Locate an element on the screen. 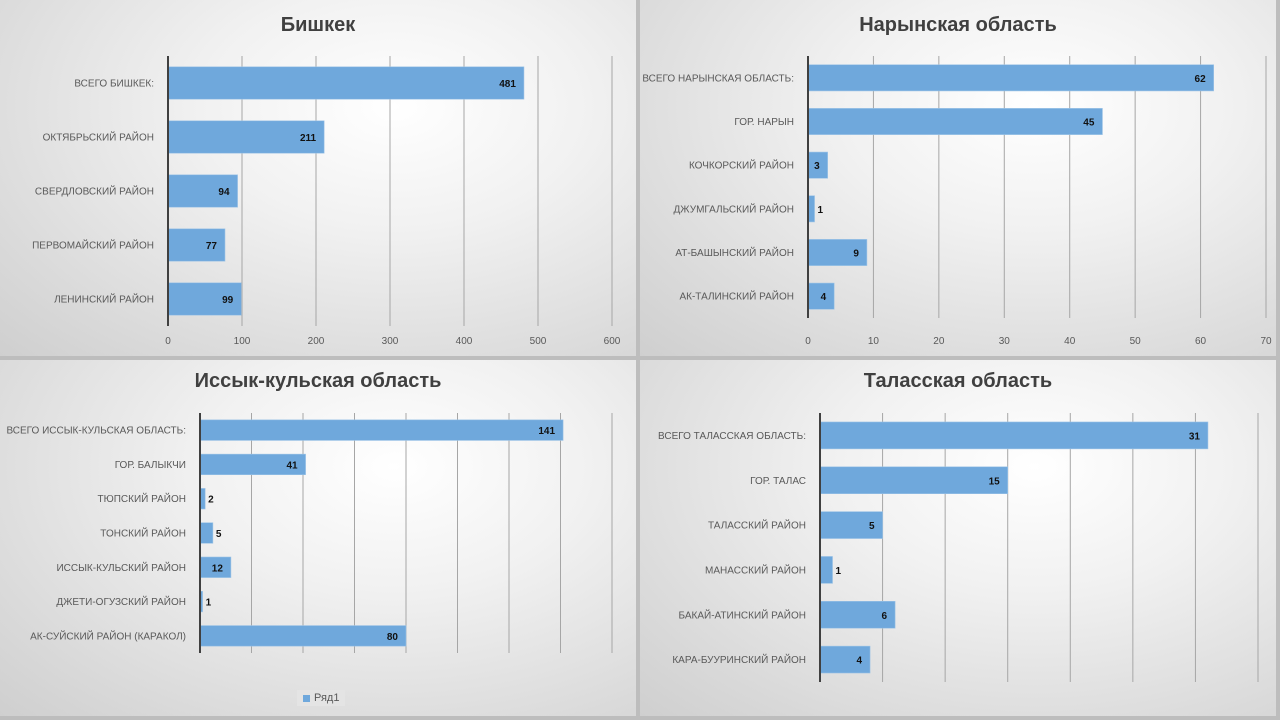 The width and height of the screenshot is (1280, 720). x-tick-label: 600 is located at coordinates (612, 341).